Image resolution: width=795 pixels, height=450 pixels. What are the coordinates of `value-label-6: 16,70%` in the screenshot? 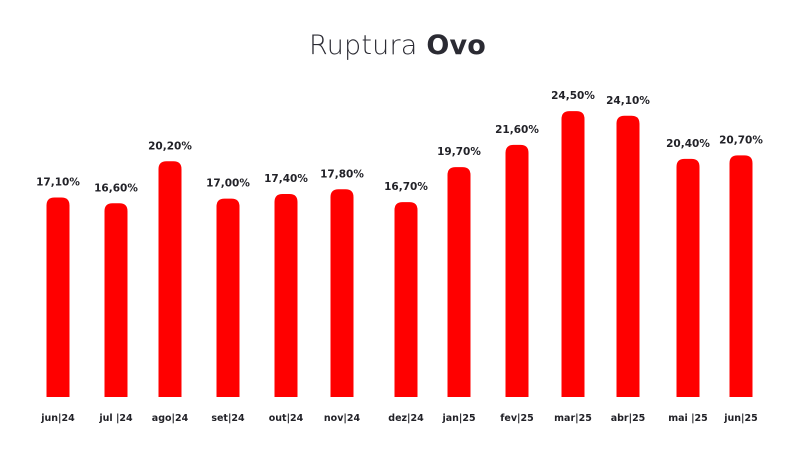 It's located at (406, 187).